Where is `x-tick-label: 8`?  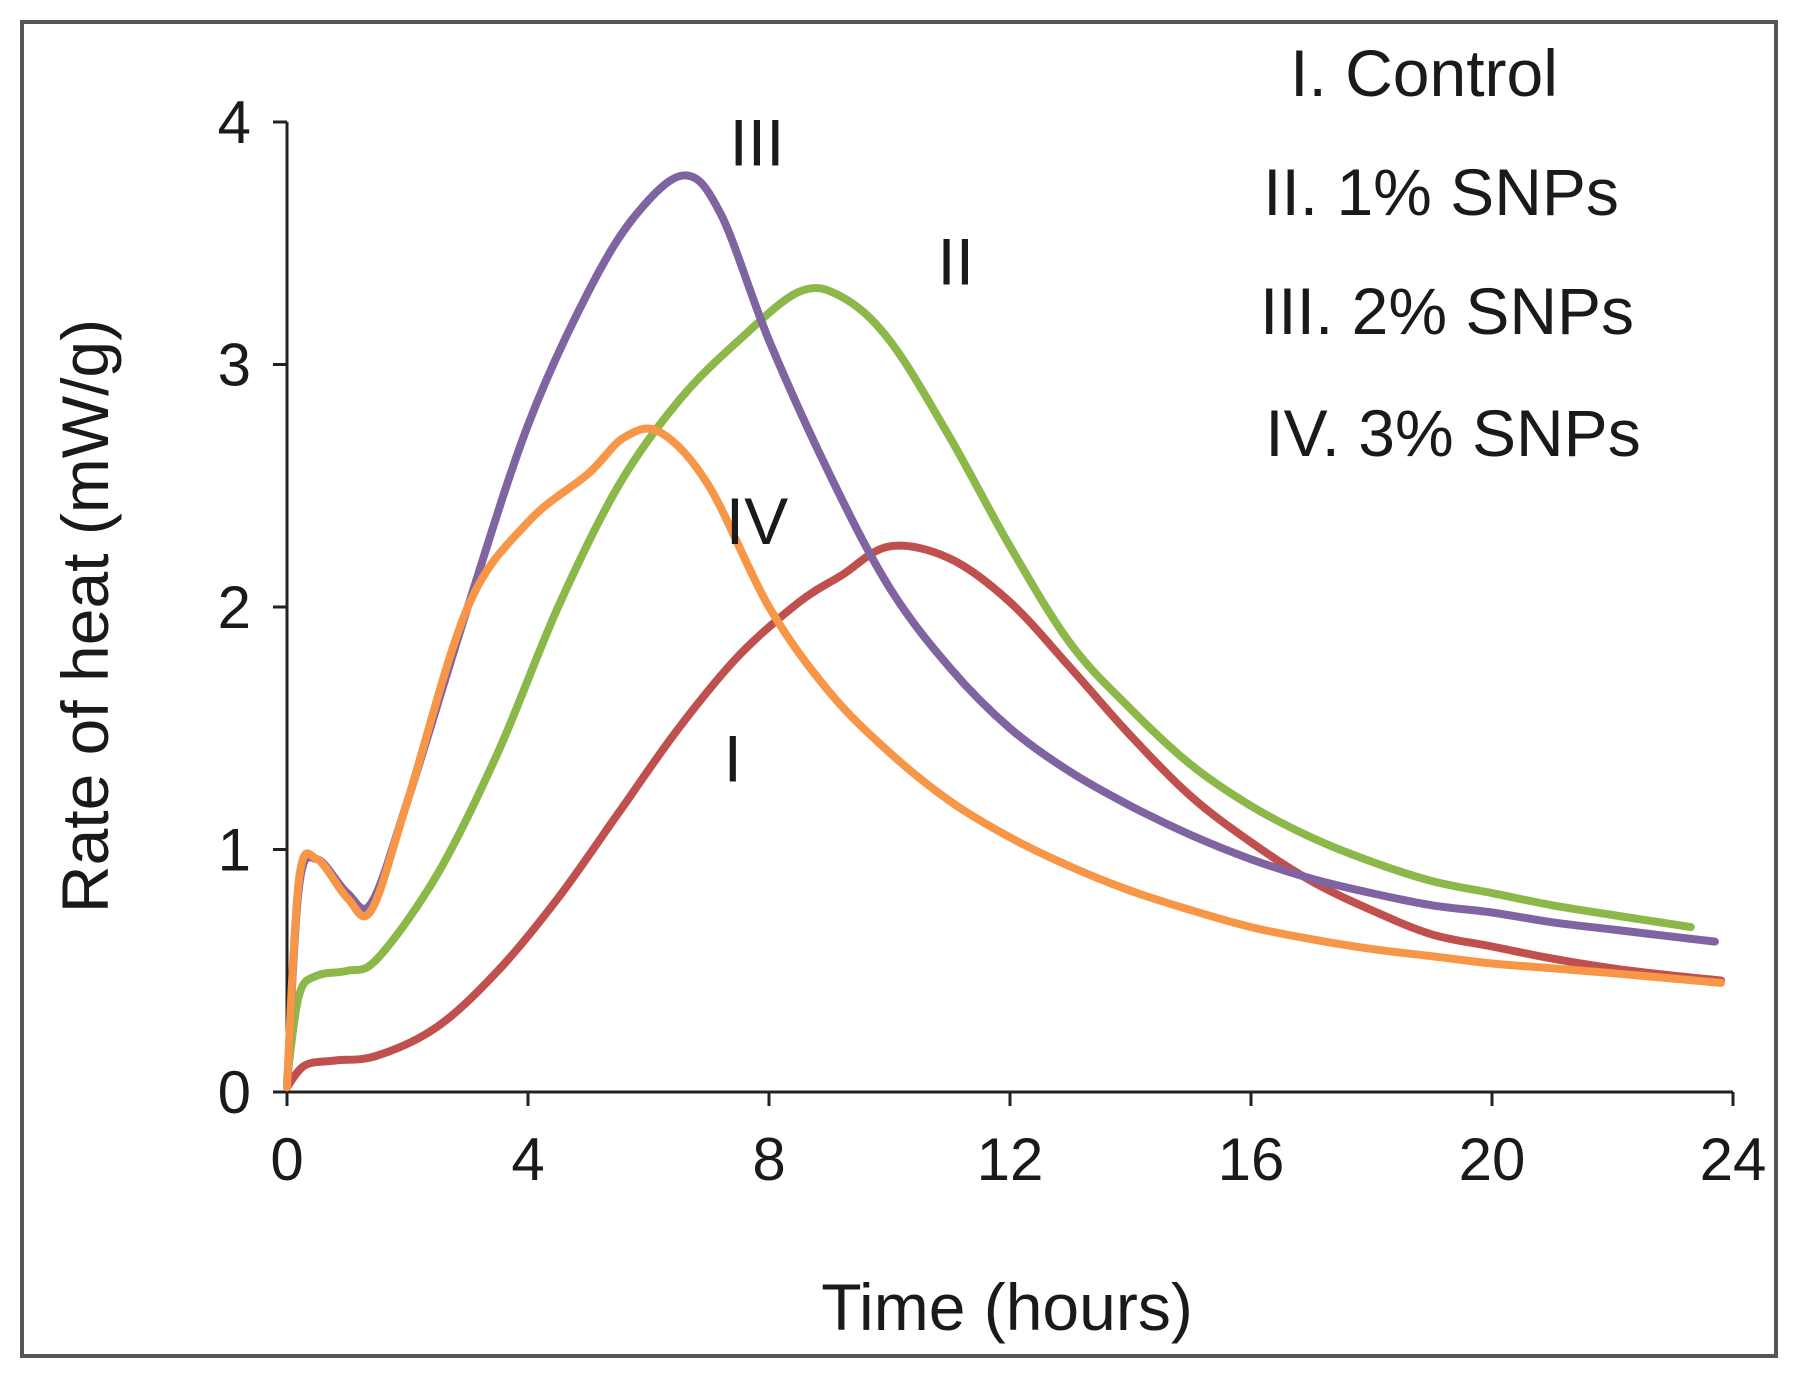 x-tick-label: 8 is located at coordinates (768, 1159).